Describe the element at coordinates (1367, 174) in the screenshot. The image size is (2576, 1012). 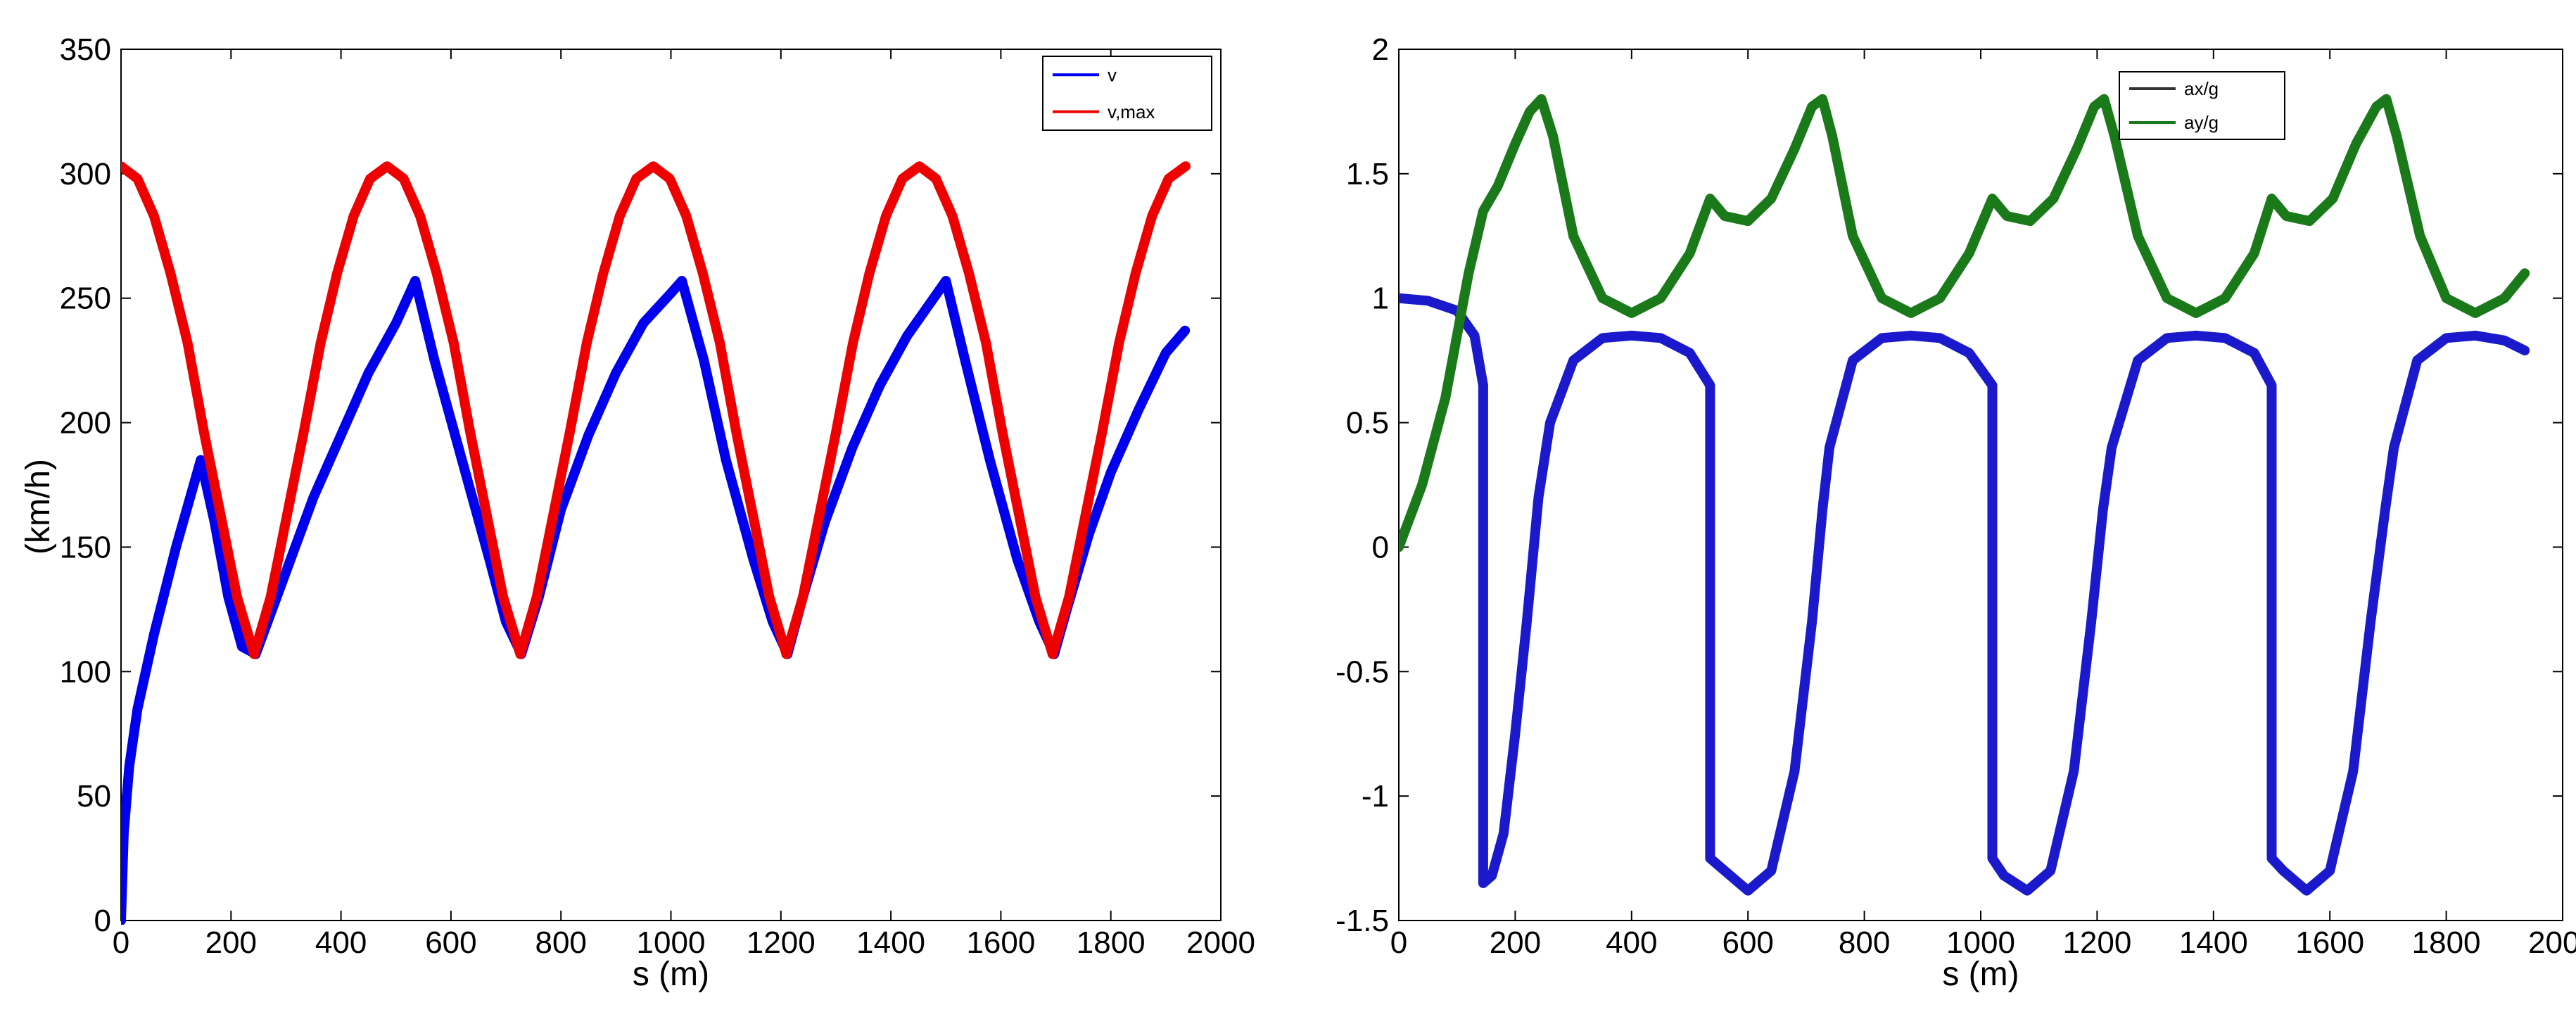
I see `y-tick-label: 1.5` at that location.